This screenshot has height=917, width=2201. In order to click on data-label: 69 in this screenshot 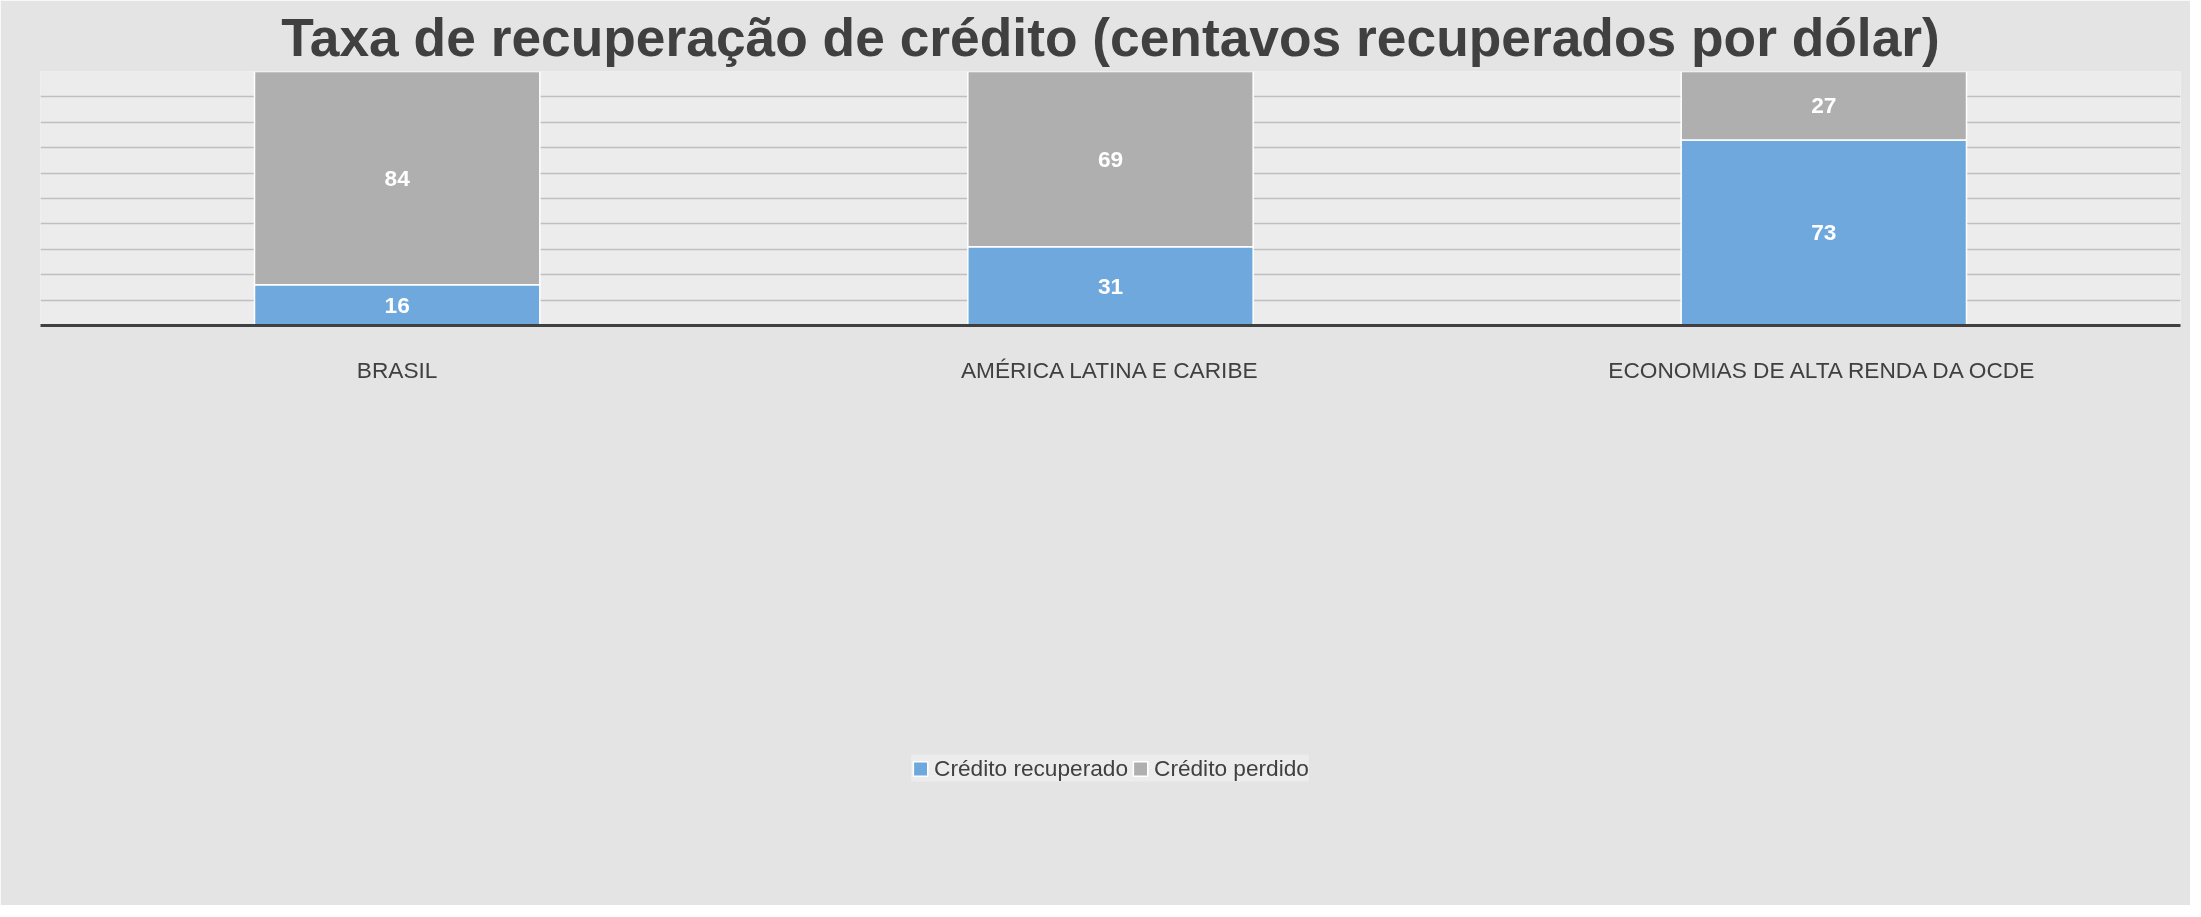, I will do `click(1110, 158)`.